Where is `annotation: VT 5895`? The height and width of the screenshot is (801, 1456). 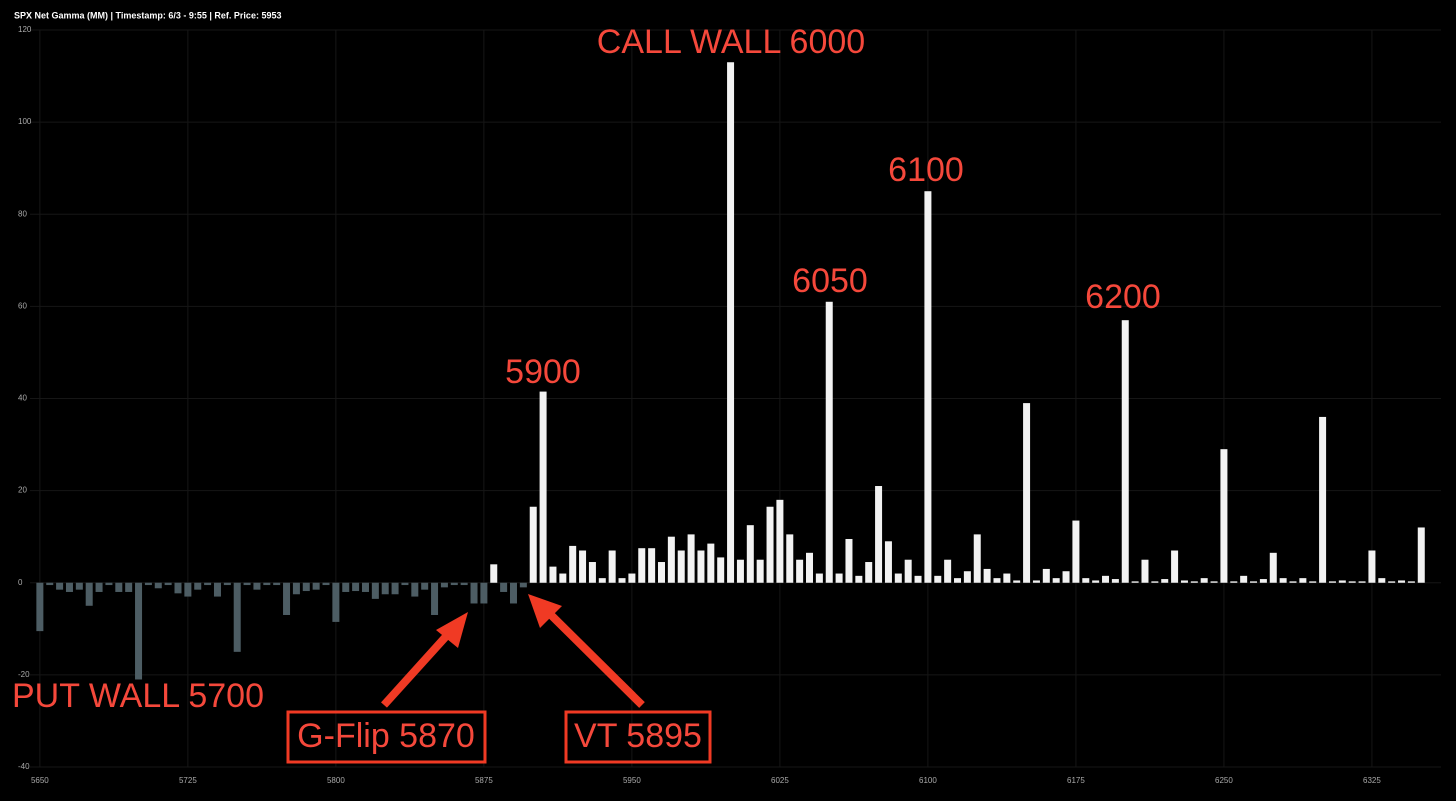 annotation: VT 5895 is located at coordinates (638, 736).